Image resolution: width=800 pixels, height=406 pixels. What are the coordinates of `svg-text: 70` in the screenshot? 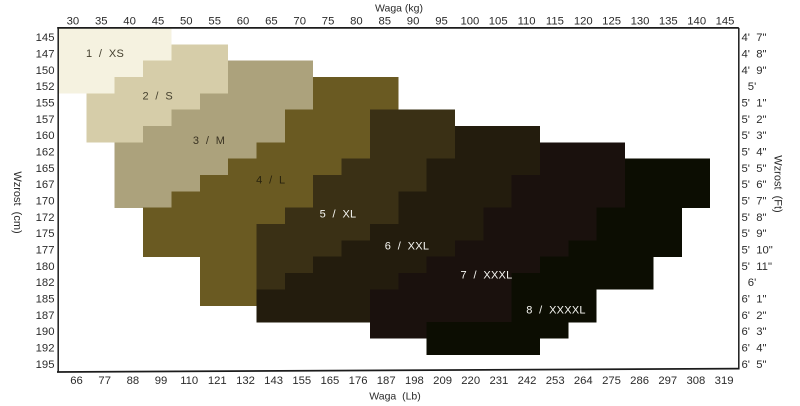 It's located at (299, 22).